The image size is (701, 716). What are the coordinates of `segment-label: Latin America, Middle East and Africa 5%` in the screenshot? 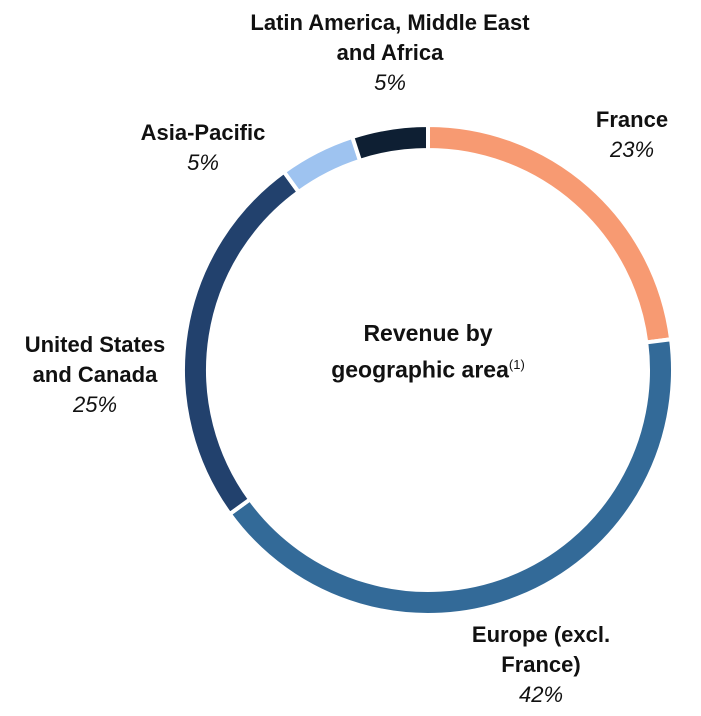 It's located at (390, 53).